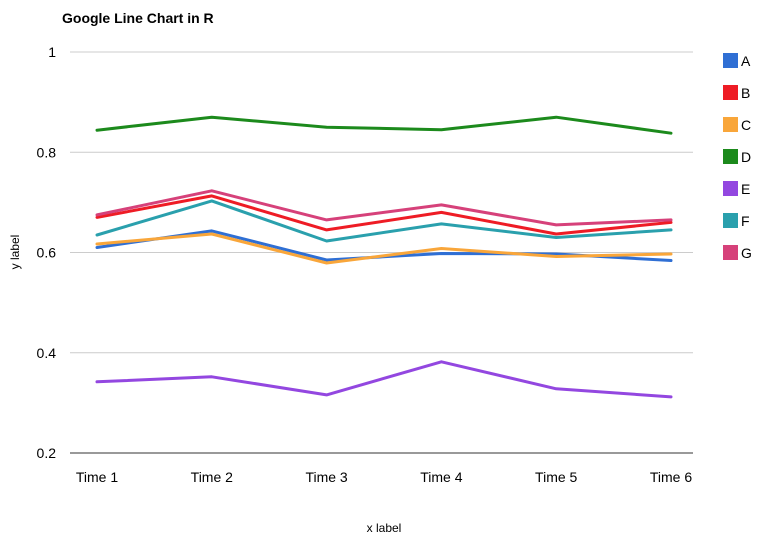  What do you see at coordinates (212, 477) in the screenshot?
I see `x-tick-label: Time 2` at bounding box center [212, 477].